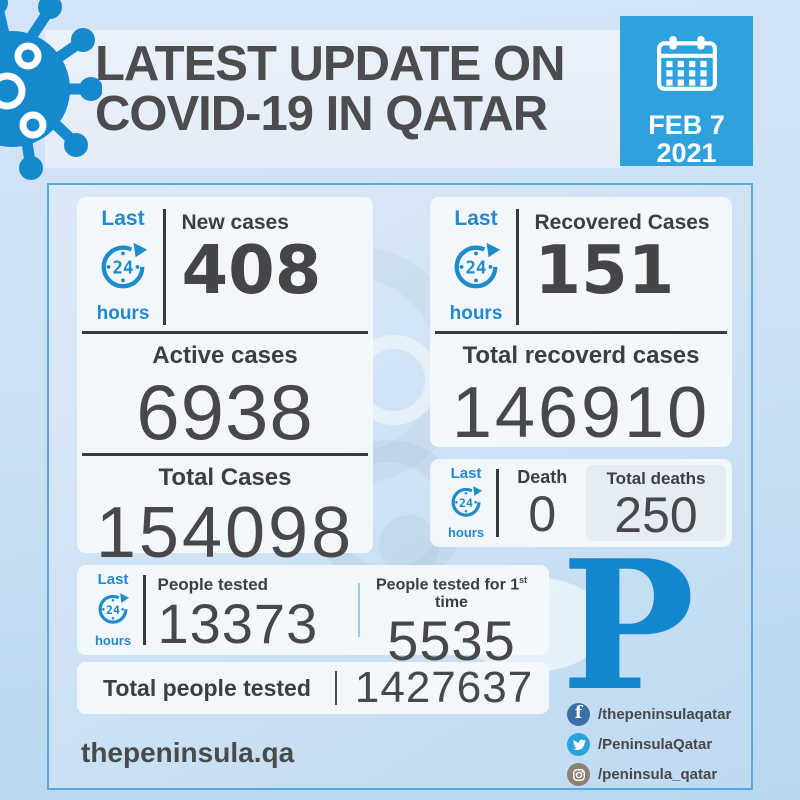 The height and width of the screenshot is (800, 800). What do you see at coordinates (51, 93) in the screenshot?
I see `coronavirus-icon` at bounding box center [51, 93].